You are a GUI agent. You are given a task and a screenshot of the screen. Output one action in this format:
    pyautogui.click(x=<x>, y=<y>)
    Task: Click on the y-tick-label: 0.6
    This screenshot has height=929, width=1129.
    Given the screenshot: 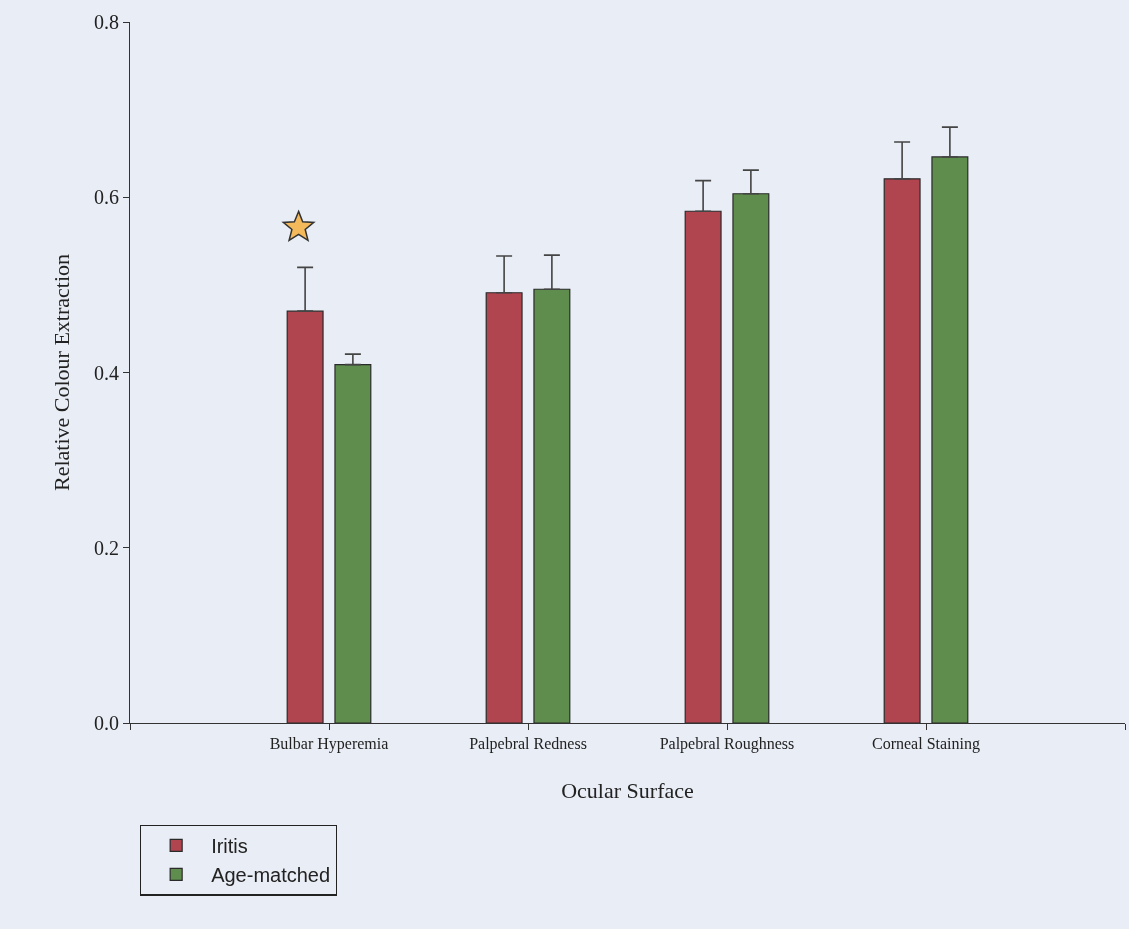 What is the action you would take?
    pyautogui.click(x=106, y=197)
    